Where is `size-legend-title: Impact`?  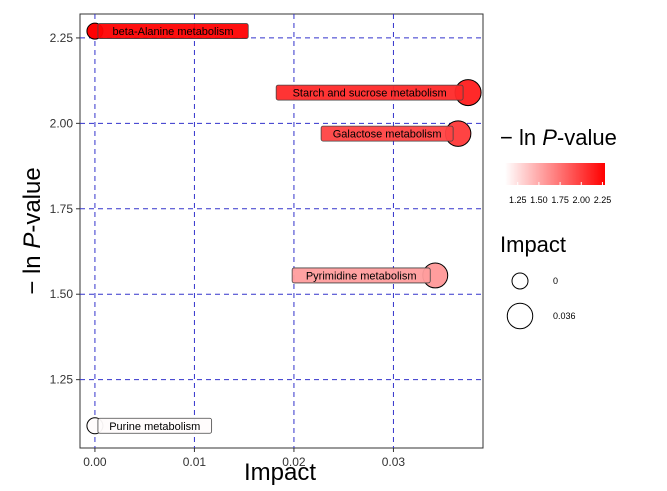
size-legend-title: Impact is located at coordinates (533, 244).